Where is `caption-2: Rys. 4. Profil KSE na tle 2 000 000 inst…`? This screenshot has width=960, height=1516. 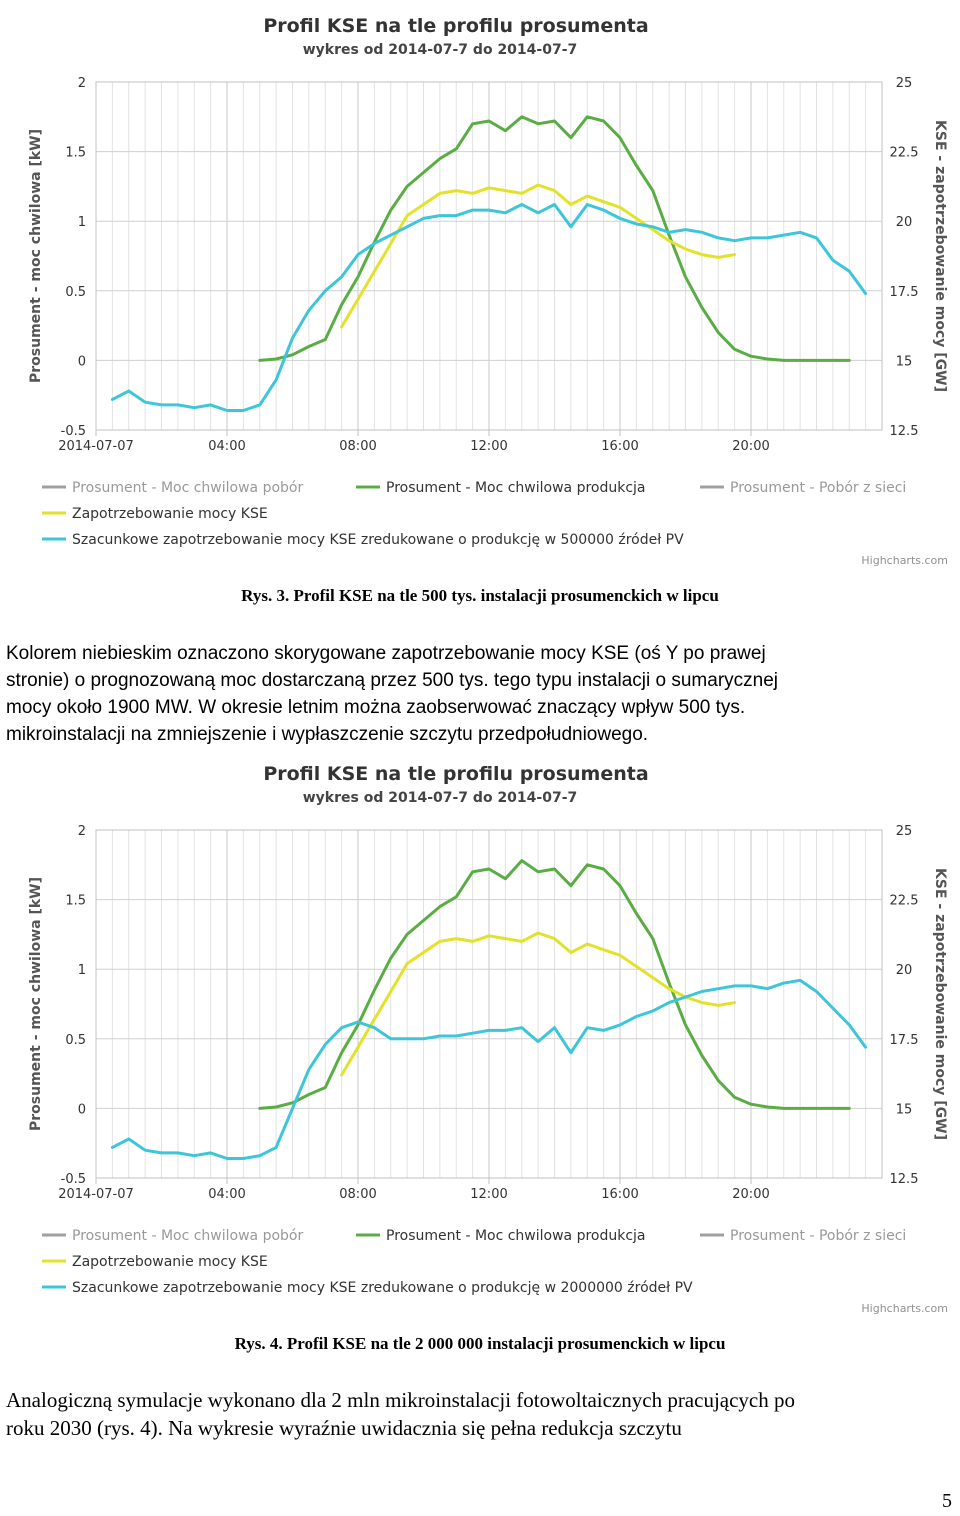 caption-2: Rys. 4. Profil KSE na tle 2 000 000 inst… is located at coordinates (480, 1343).